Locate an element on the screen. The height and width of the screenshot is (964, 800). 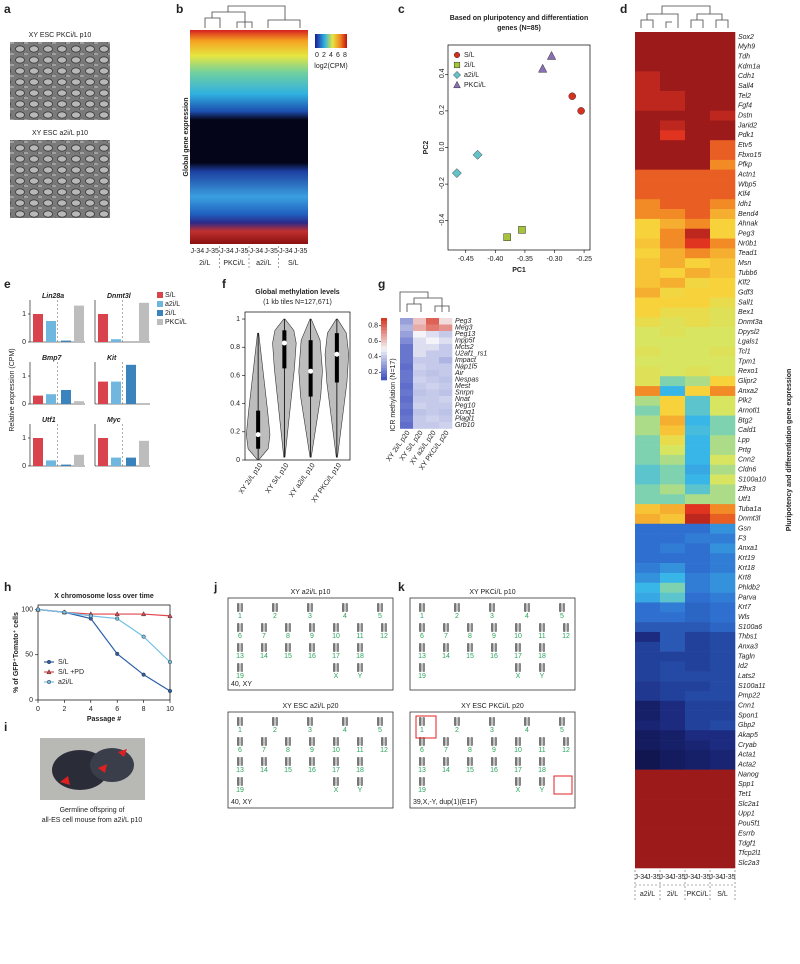
colorbar is located at coordinates (384, 347).